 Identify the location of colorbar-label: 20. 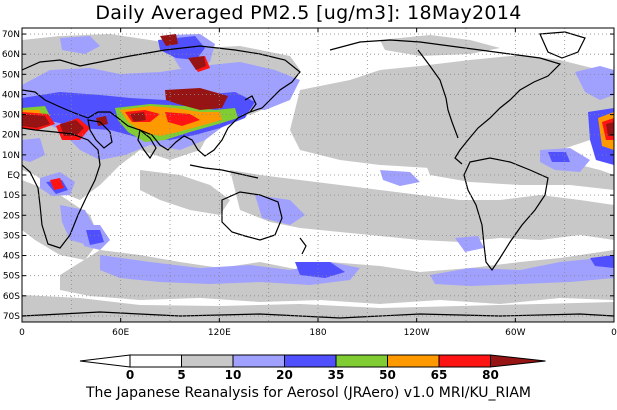
(284, 375).